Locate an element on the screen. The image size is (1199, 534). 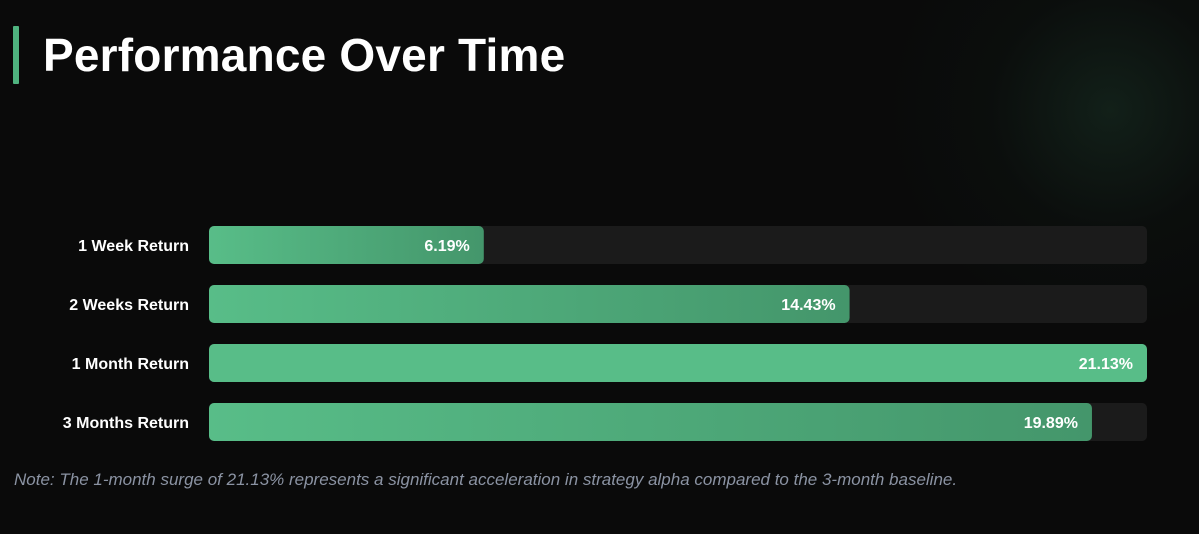
category-label-3-months-return: 3 Months Return is located at coordinates (126, 423).